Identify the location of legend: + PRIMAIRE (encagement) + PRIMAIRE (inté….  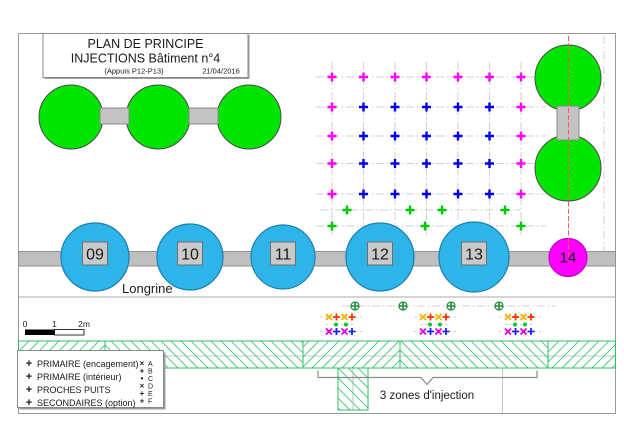
(91, 380).